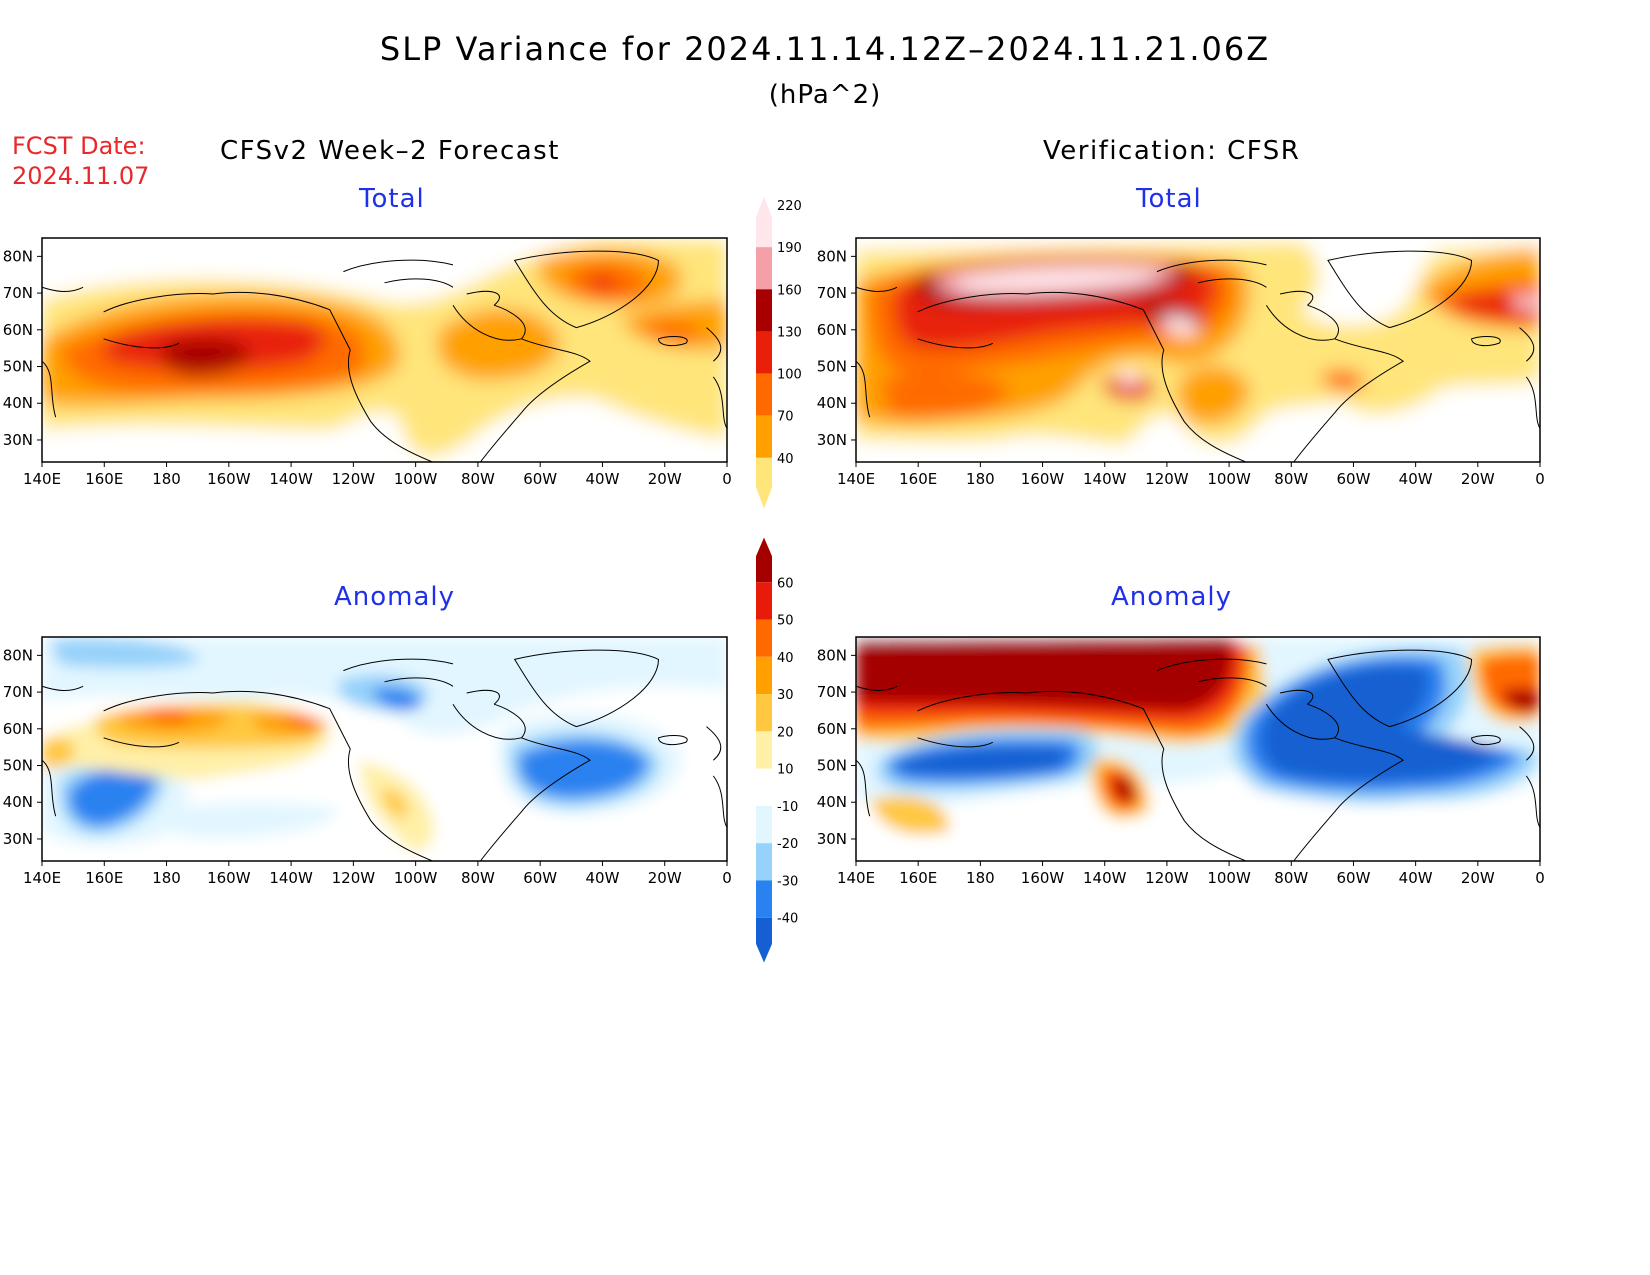  I want to click on lon-tick-label: 100W, so click(416, 878).